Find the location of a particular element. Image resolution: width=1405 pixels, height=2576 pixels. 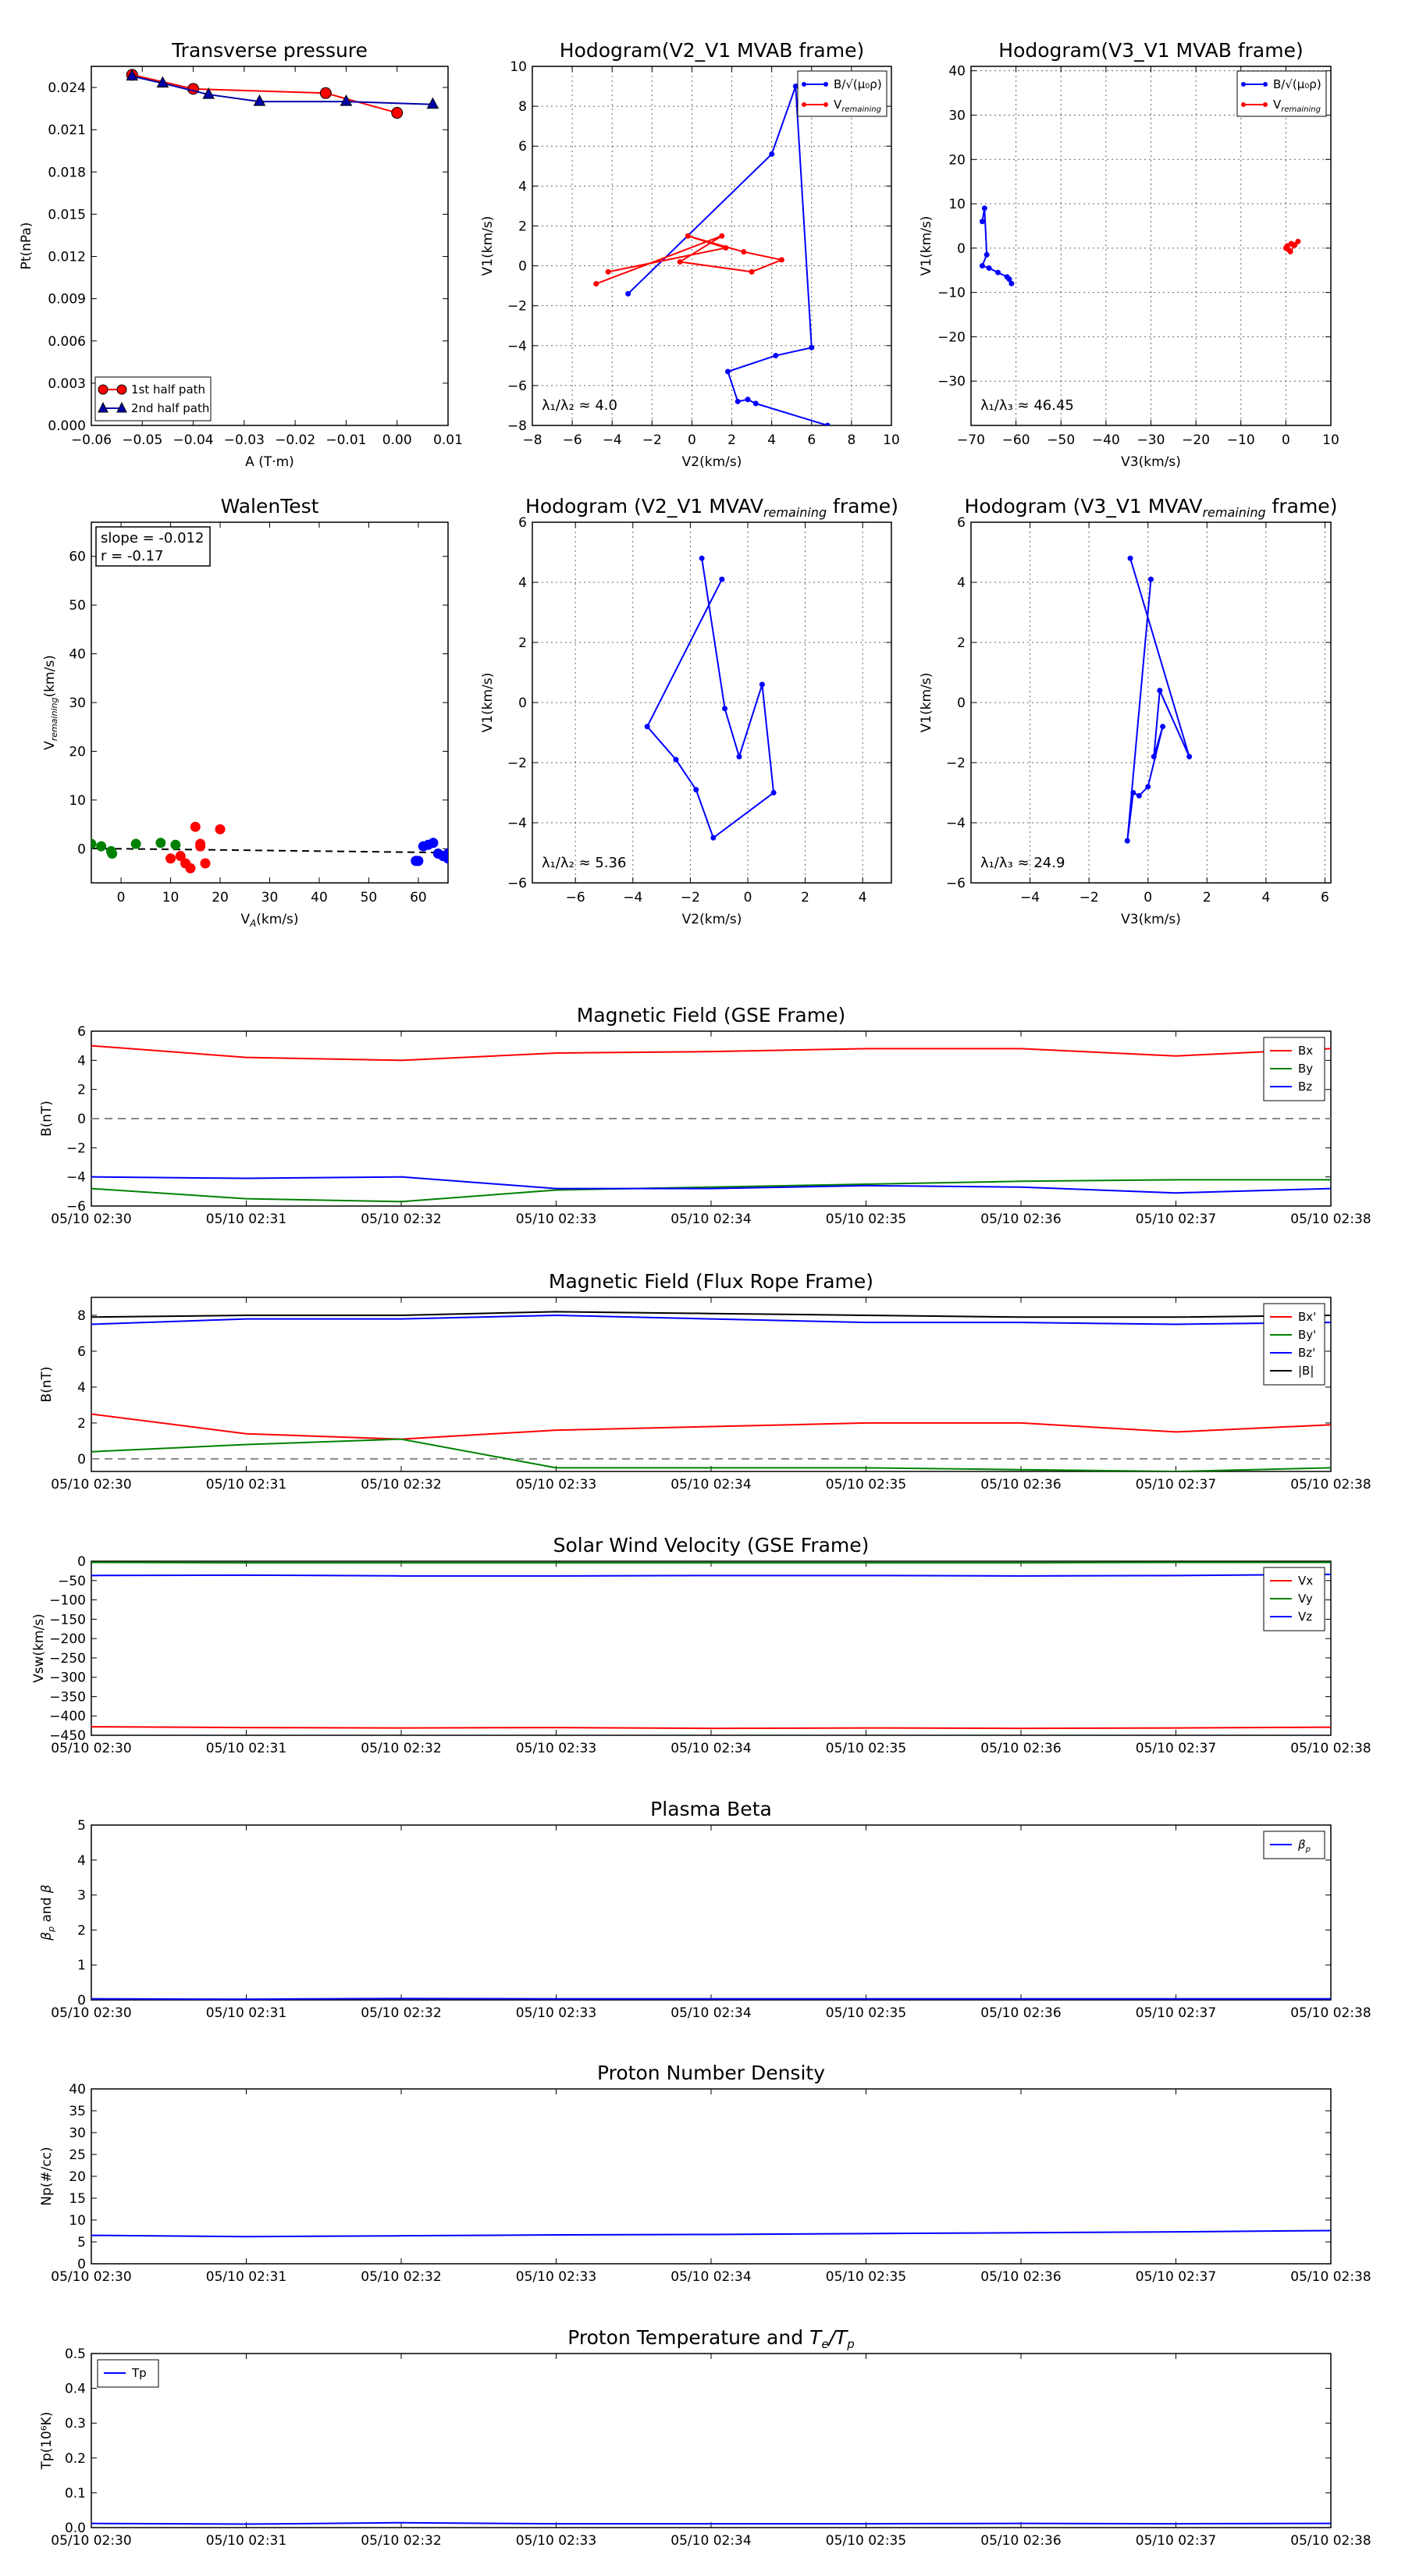

p8-xtick-label: 05/10 02:30 is located at coordinates (91, 1485).